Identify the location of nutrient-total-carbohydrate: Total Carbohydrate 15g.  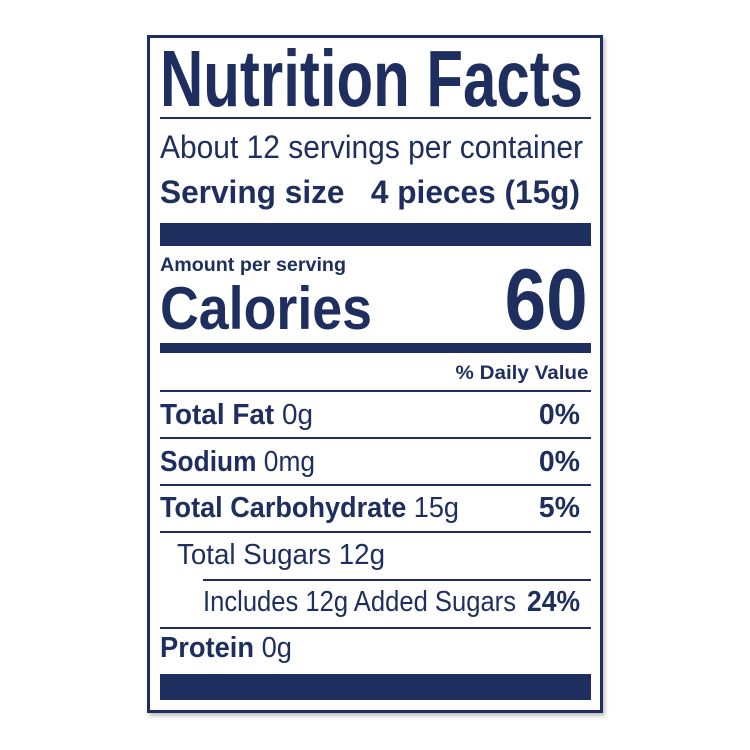
(309, 508).